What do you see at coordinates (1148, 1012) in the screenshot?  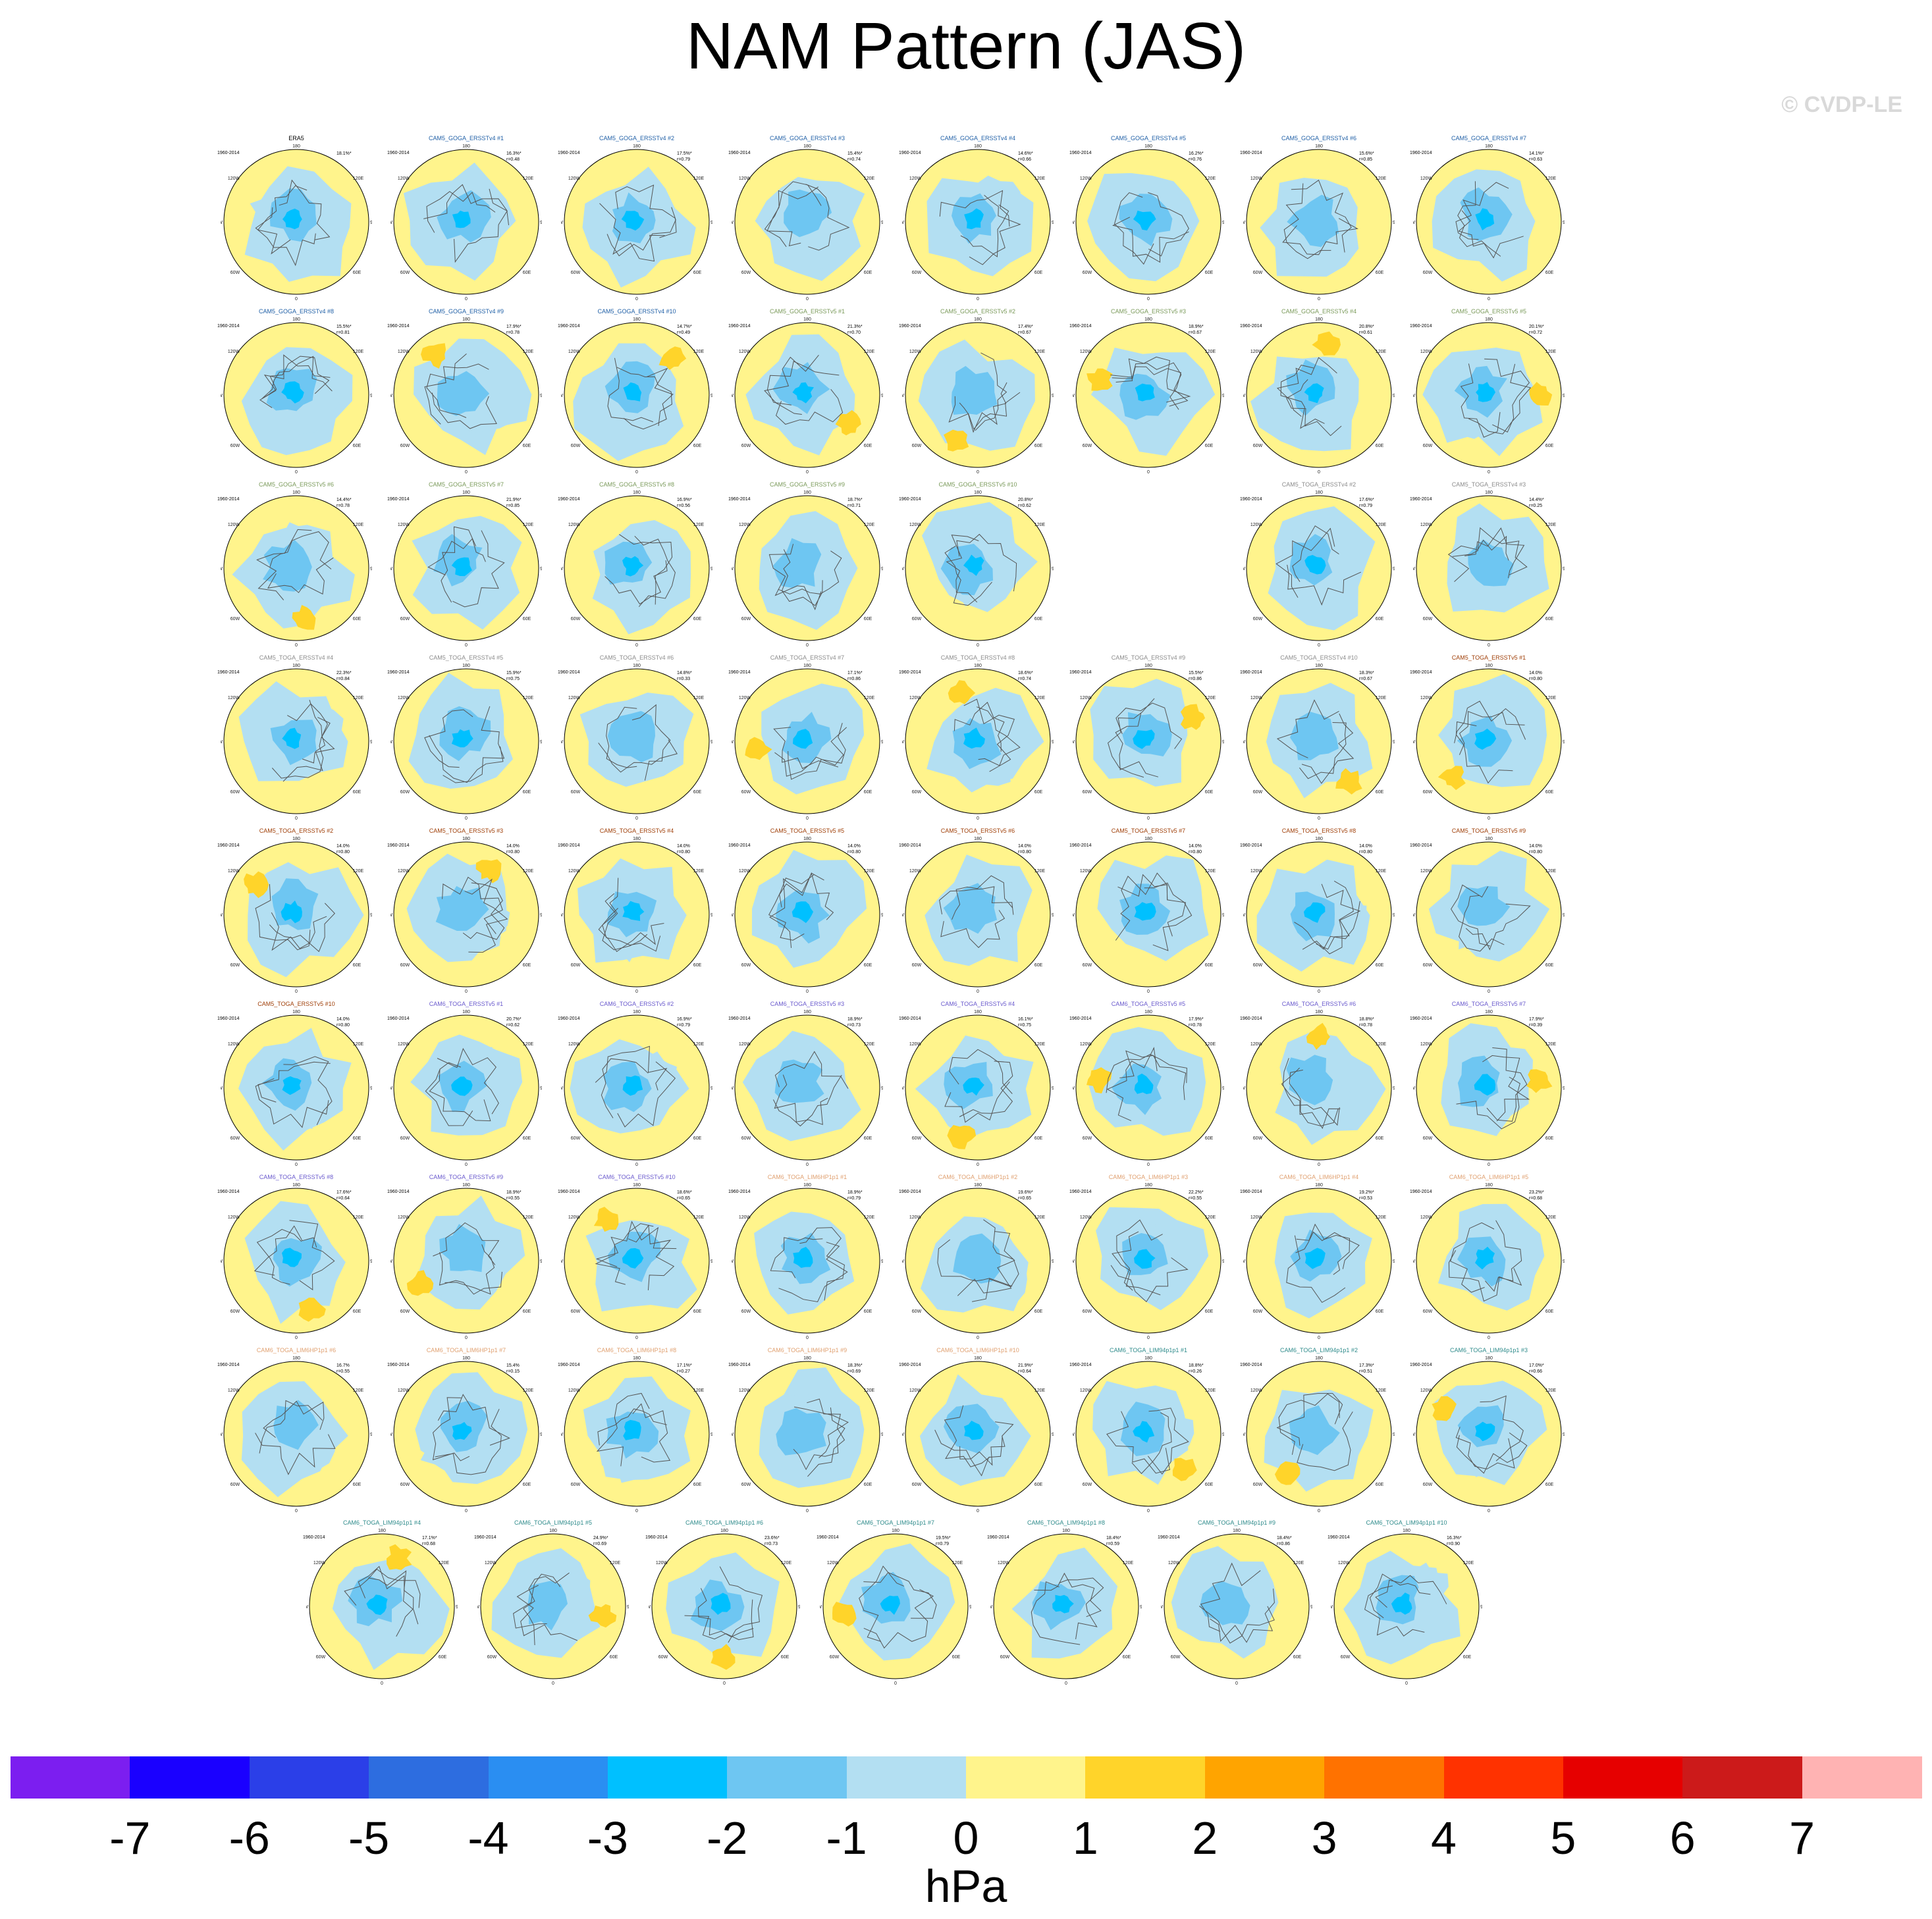 I see `map-label-top: 180` at bounding box center [1148, 1012].